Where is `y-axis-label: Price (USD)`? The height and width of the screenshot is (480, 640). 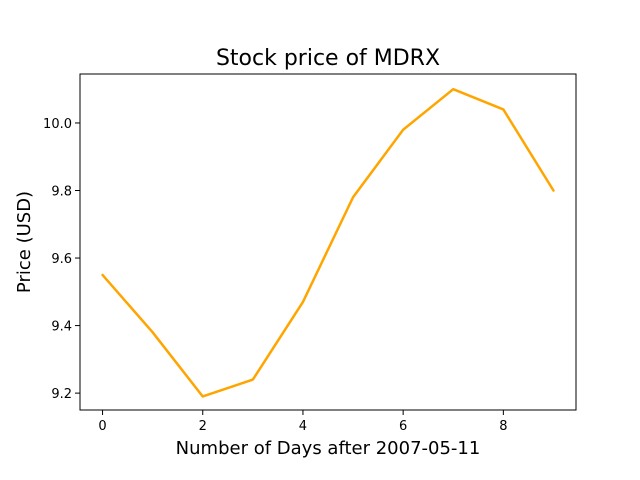 y-axis-label: Price (USD) is located at coordinates (24, 242).